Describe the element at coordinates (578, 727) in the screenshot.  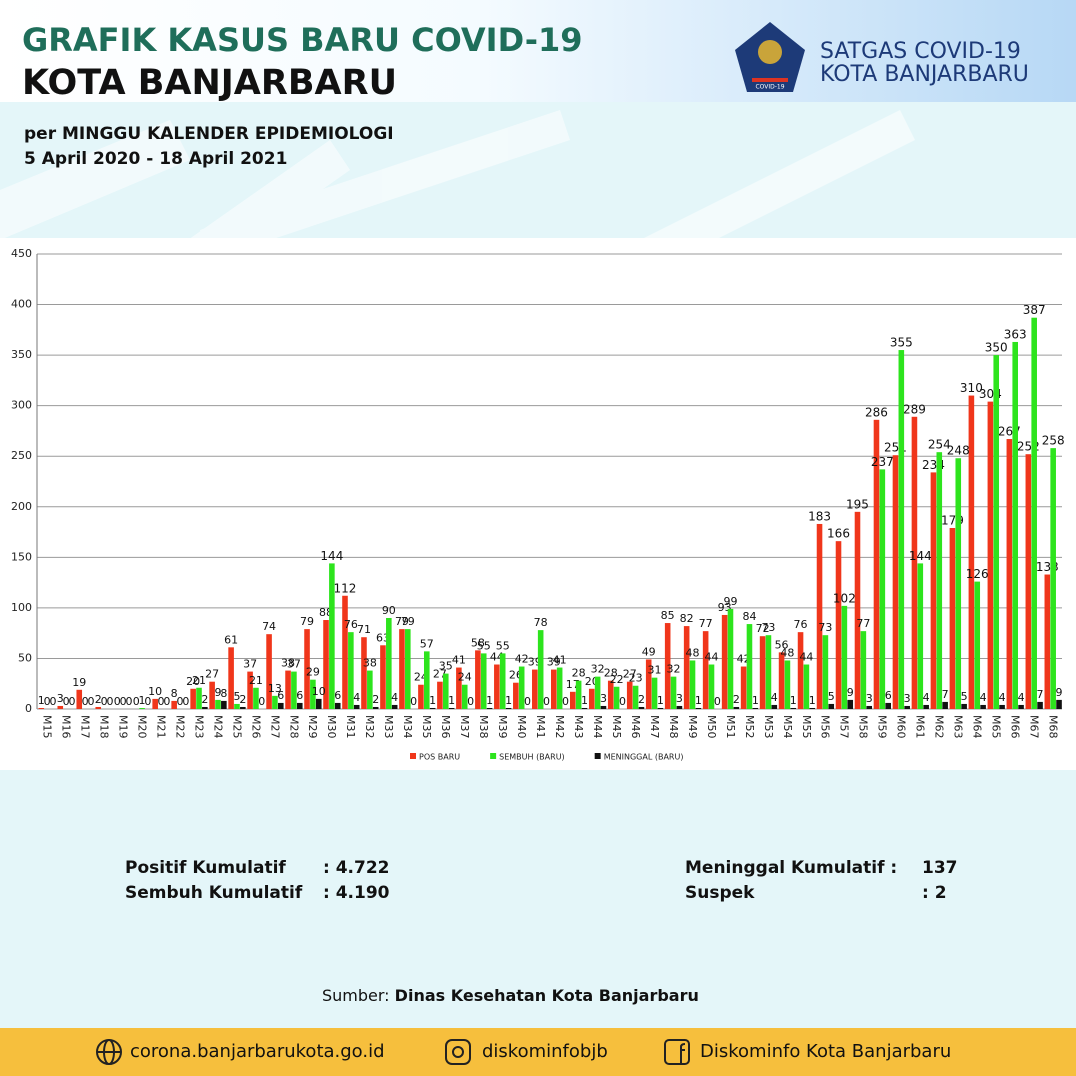
I see `x-tick-label: M43` at that location.